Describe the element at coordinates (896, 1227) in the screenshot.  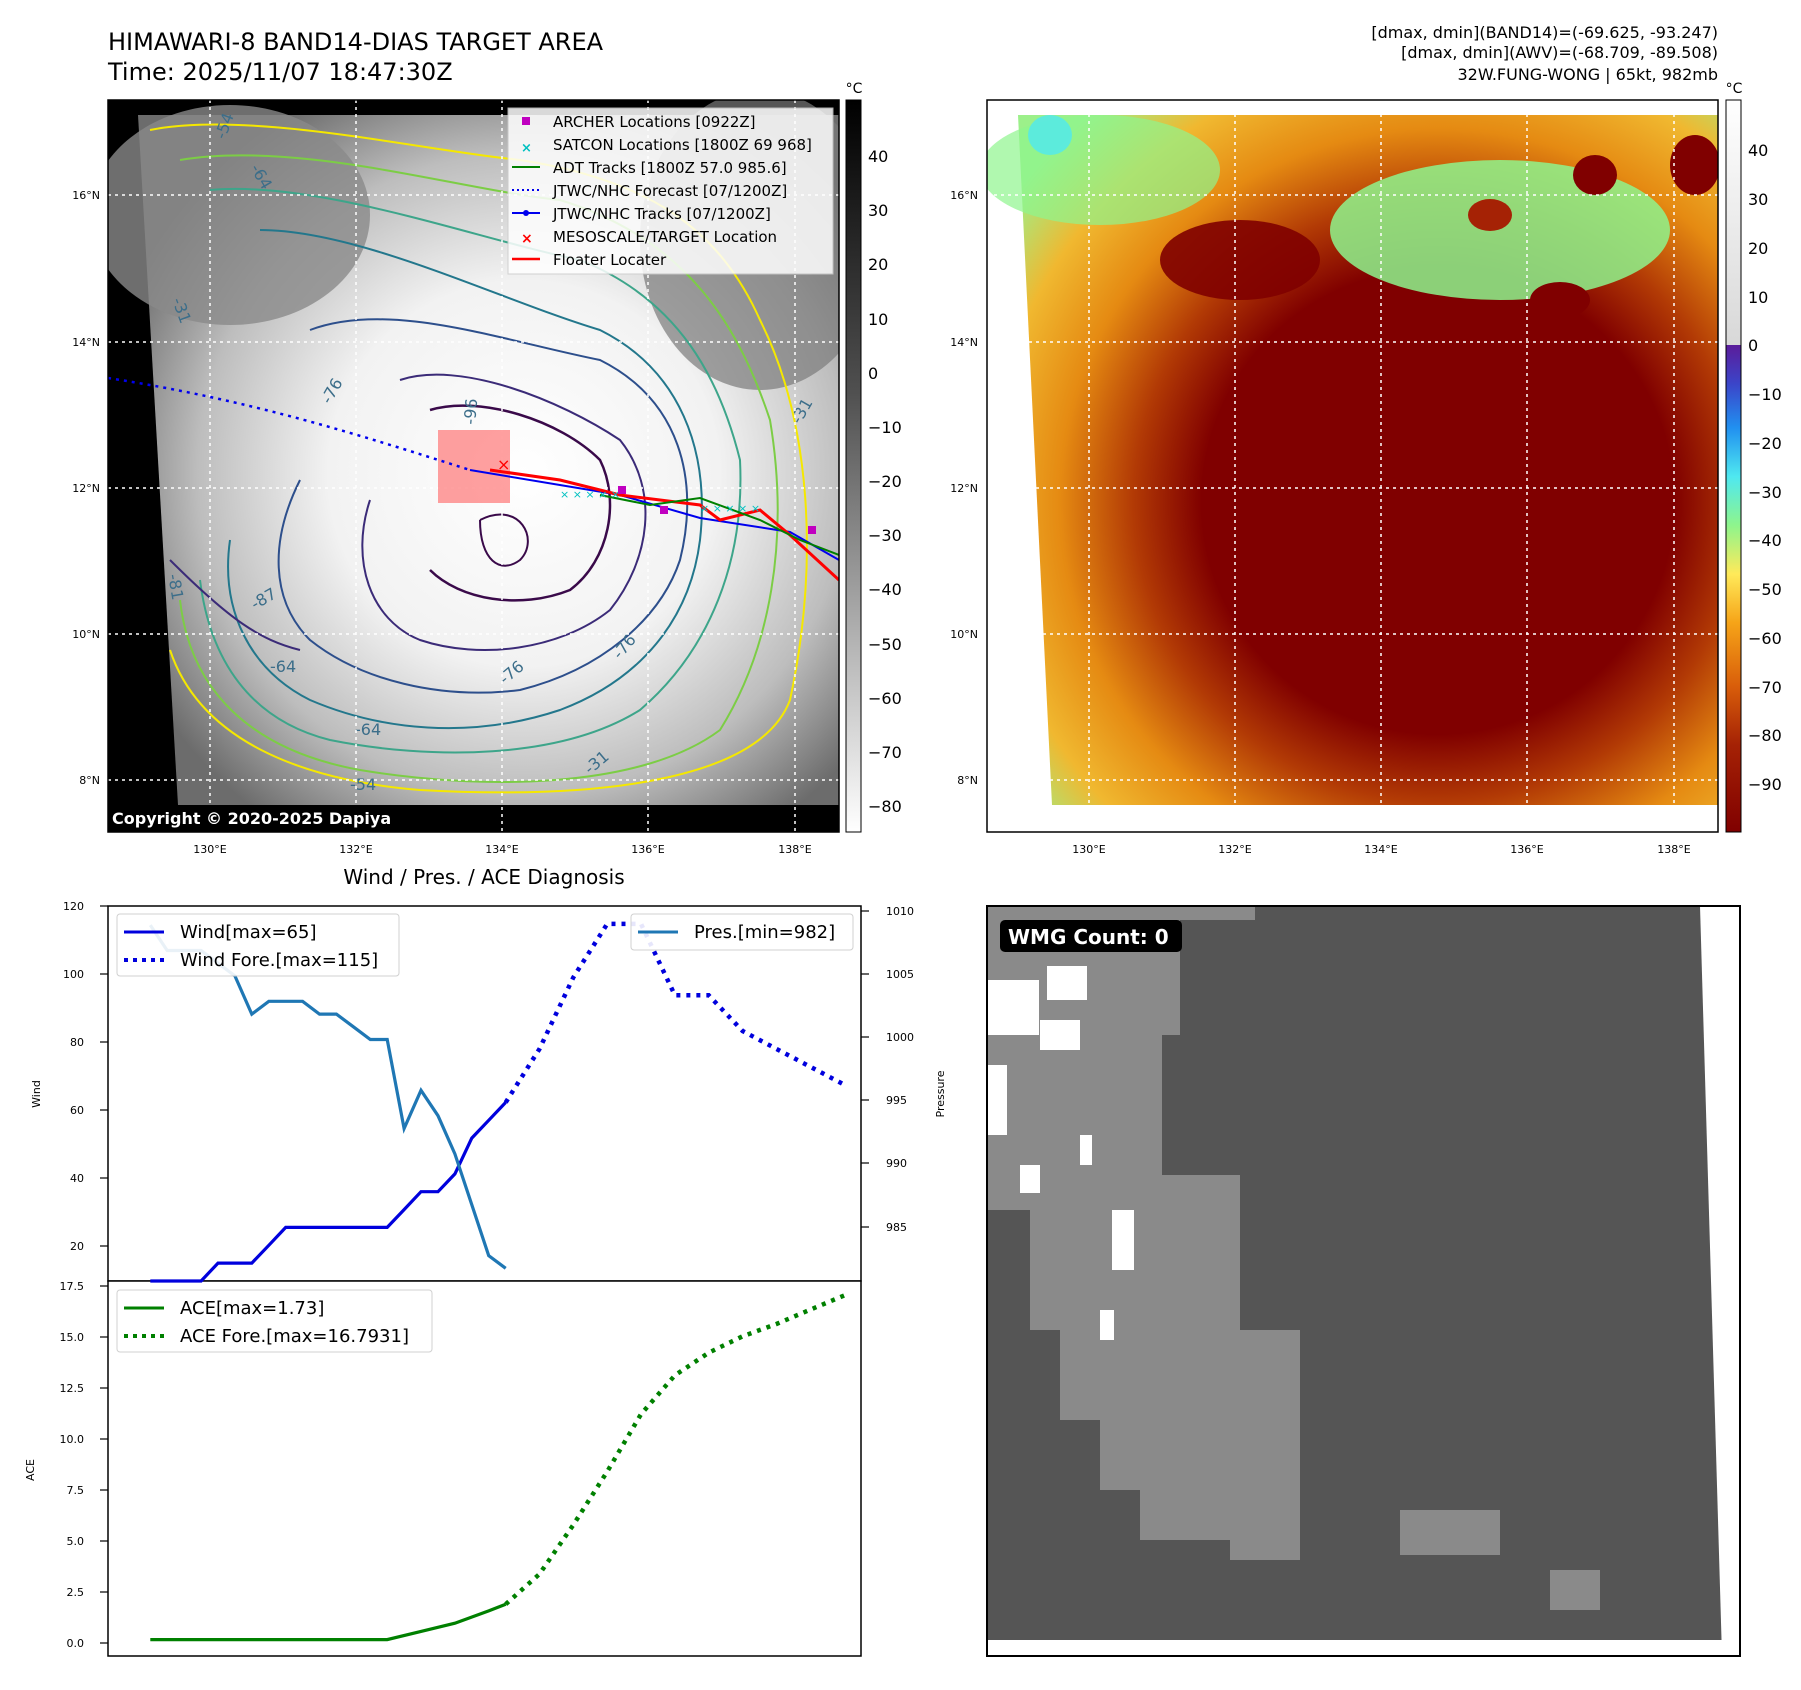
I see `pressure-ytick: 985` at that location.